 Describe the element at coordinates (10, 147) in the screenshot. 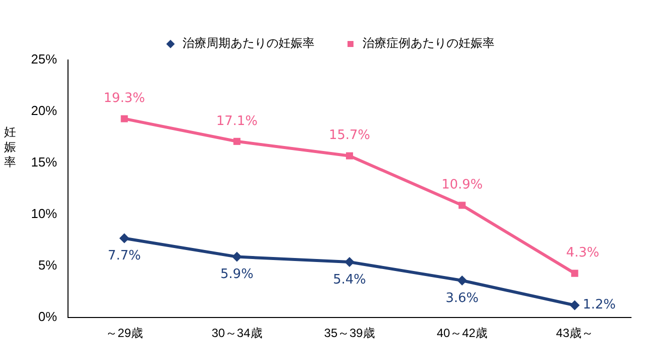

I see `y-axis-title: 妊娠率` at that location.